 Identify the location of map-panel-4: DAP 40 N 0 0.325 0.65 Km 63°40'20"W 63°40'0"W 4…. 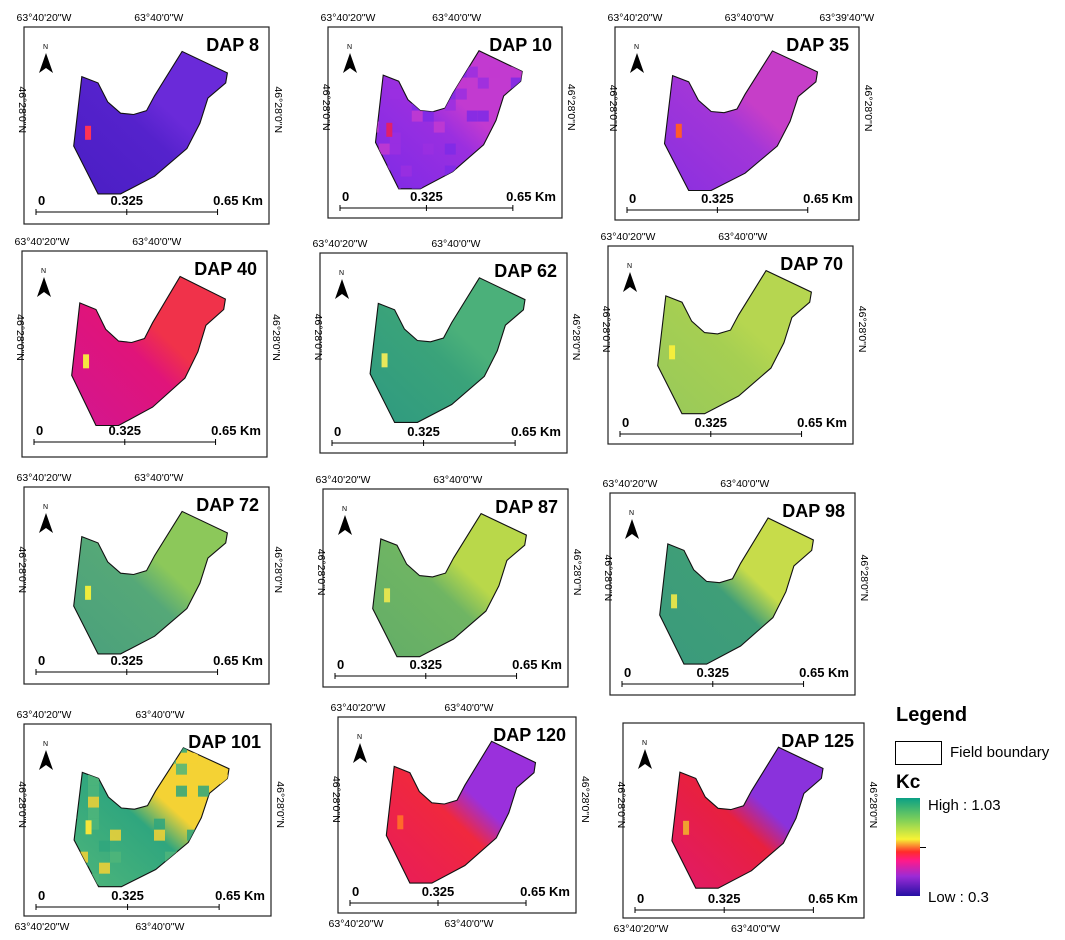
(148, 347).